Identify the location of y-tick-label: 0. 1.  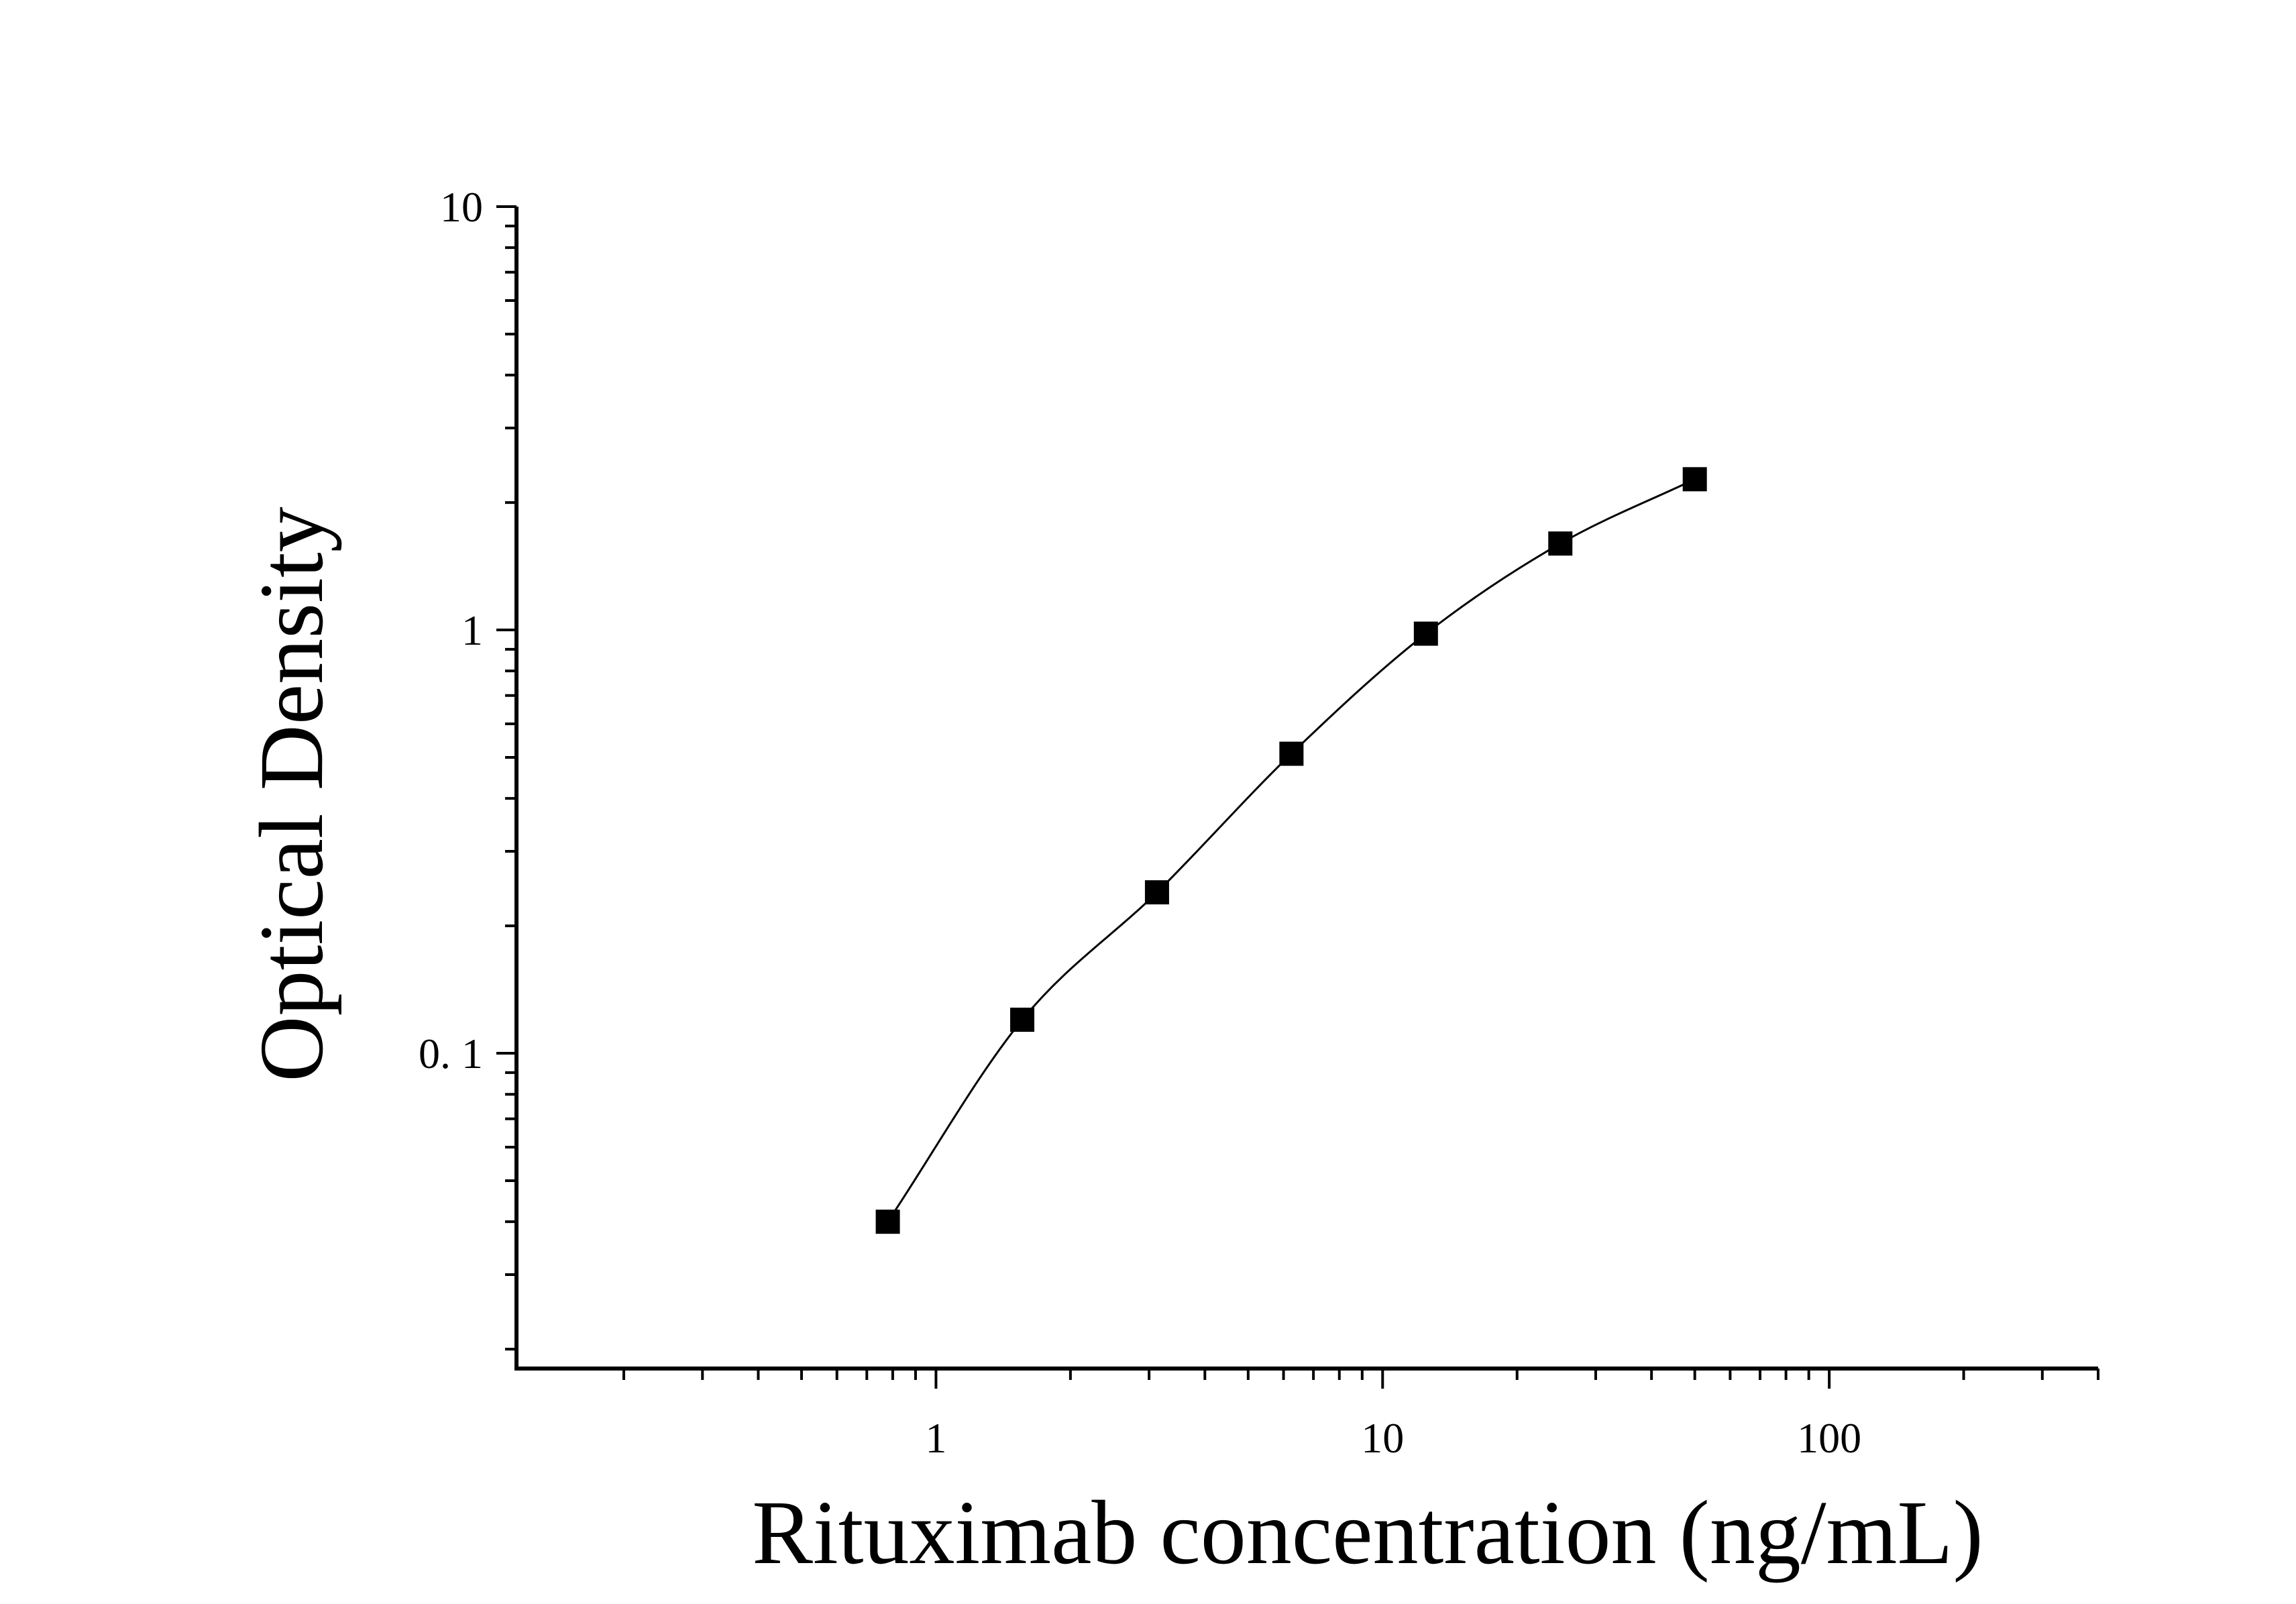
(451, 1053).